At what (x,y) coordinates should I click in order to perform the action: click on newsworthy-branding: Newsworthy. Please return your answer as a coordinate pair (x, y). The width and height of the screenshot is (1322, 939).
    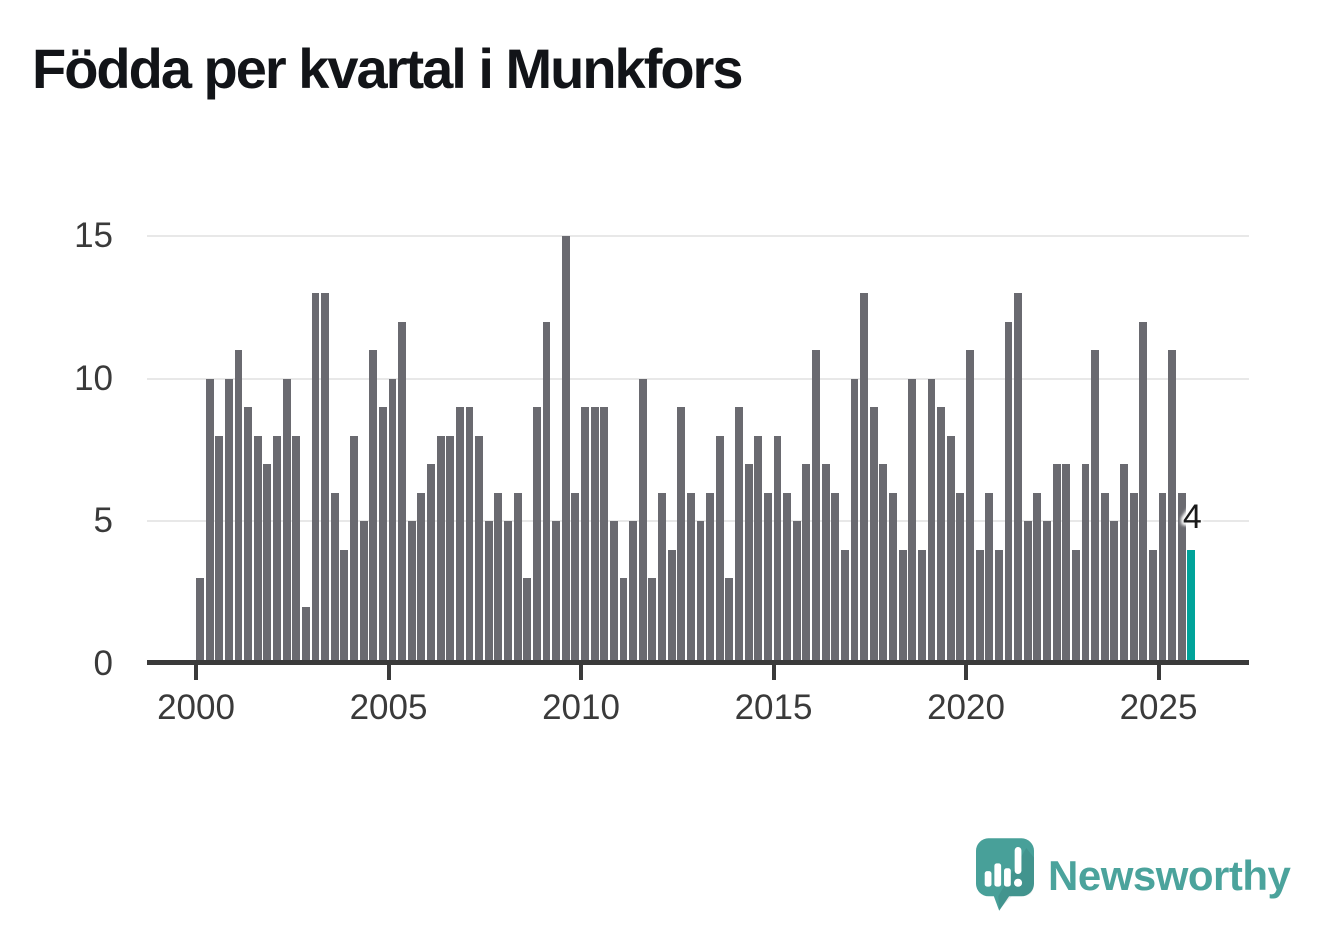
    Looking at the image, I should click on (1133, 875).